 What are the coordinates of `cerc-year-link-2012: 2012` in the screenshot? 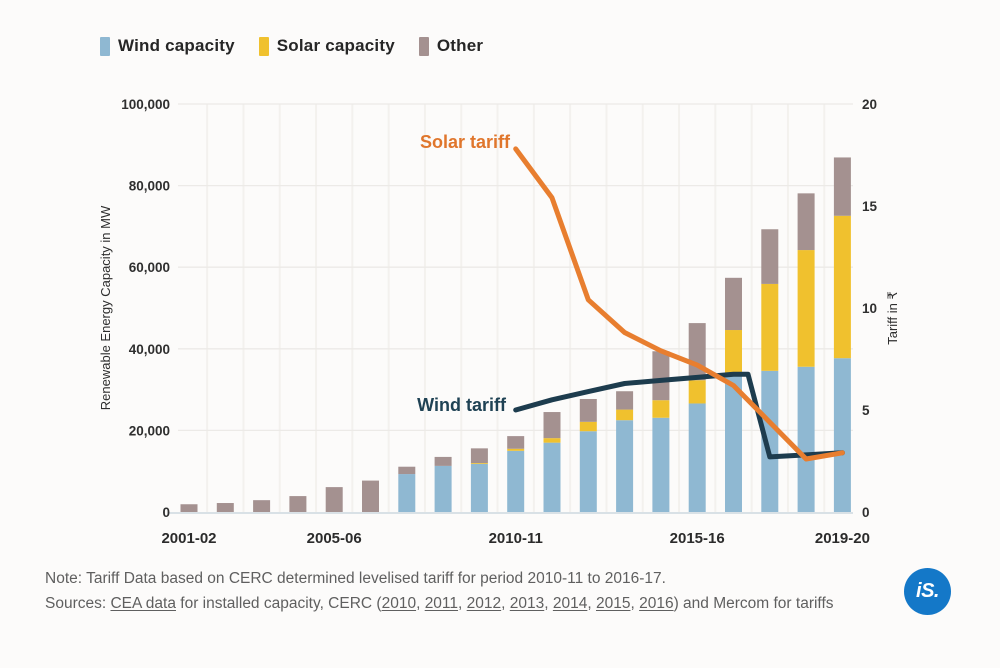 It's located at (484, 603).